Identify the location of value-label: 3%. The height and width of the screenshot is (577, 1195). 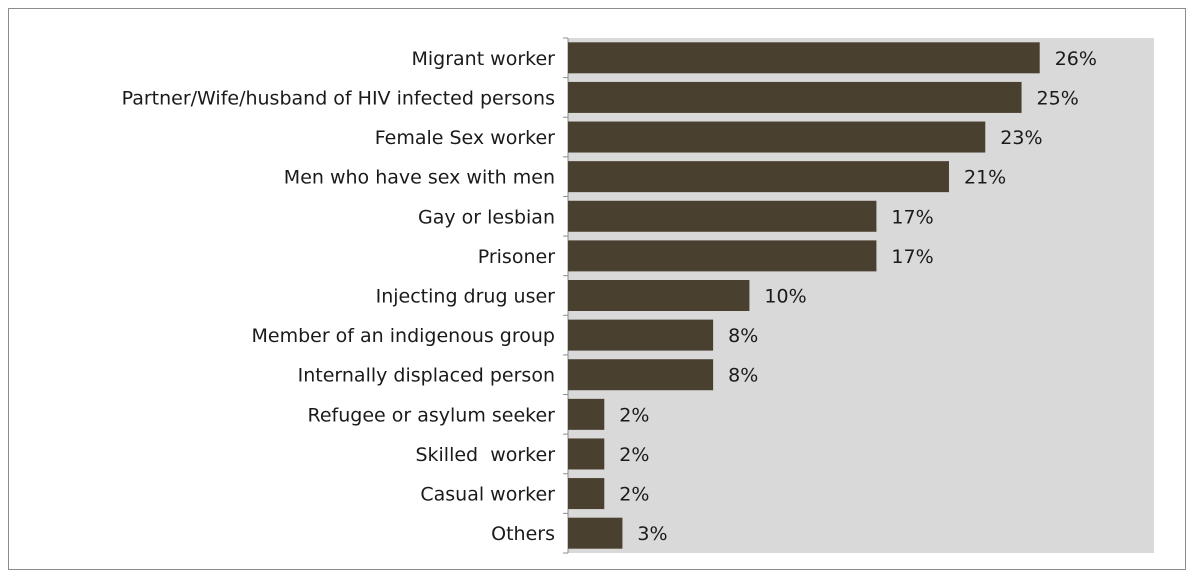
(652, 534).